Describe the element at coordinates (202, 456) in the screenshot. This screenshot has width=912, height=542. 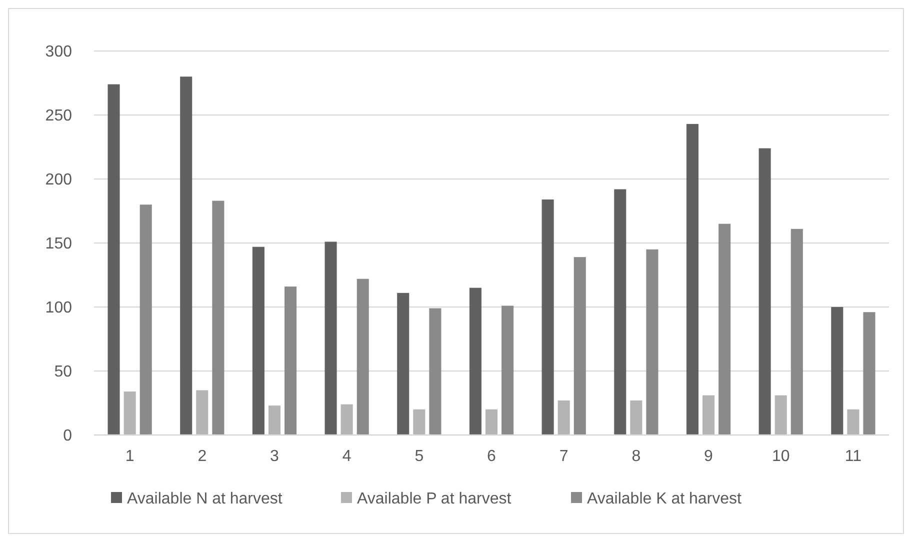
I see `x-tick-label: 2` at that location.